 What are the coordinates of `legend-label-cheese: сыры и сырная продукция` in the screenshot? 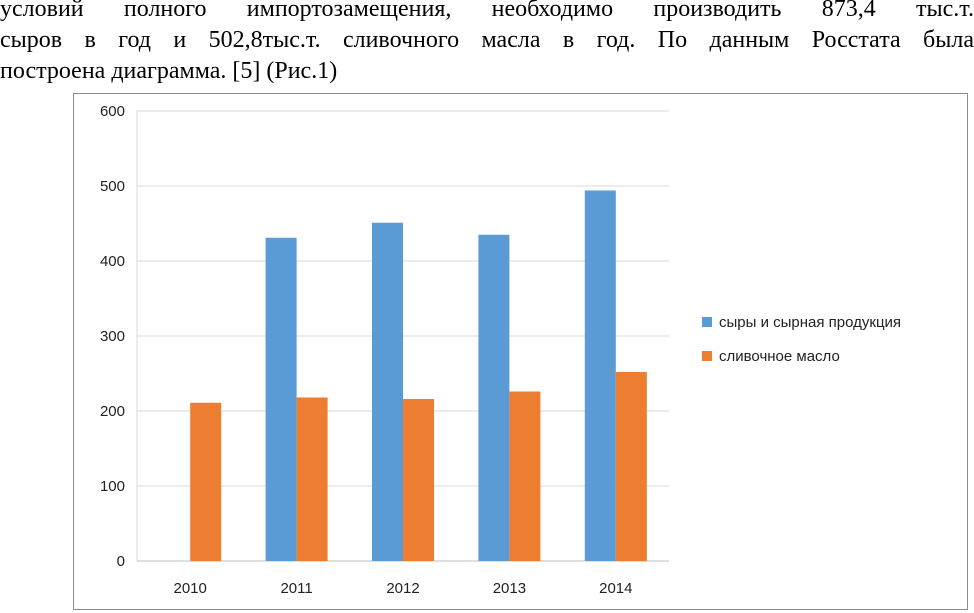 It's located at (810, 322).